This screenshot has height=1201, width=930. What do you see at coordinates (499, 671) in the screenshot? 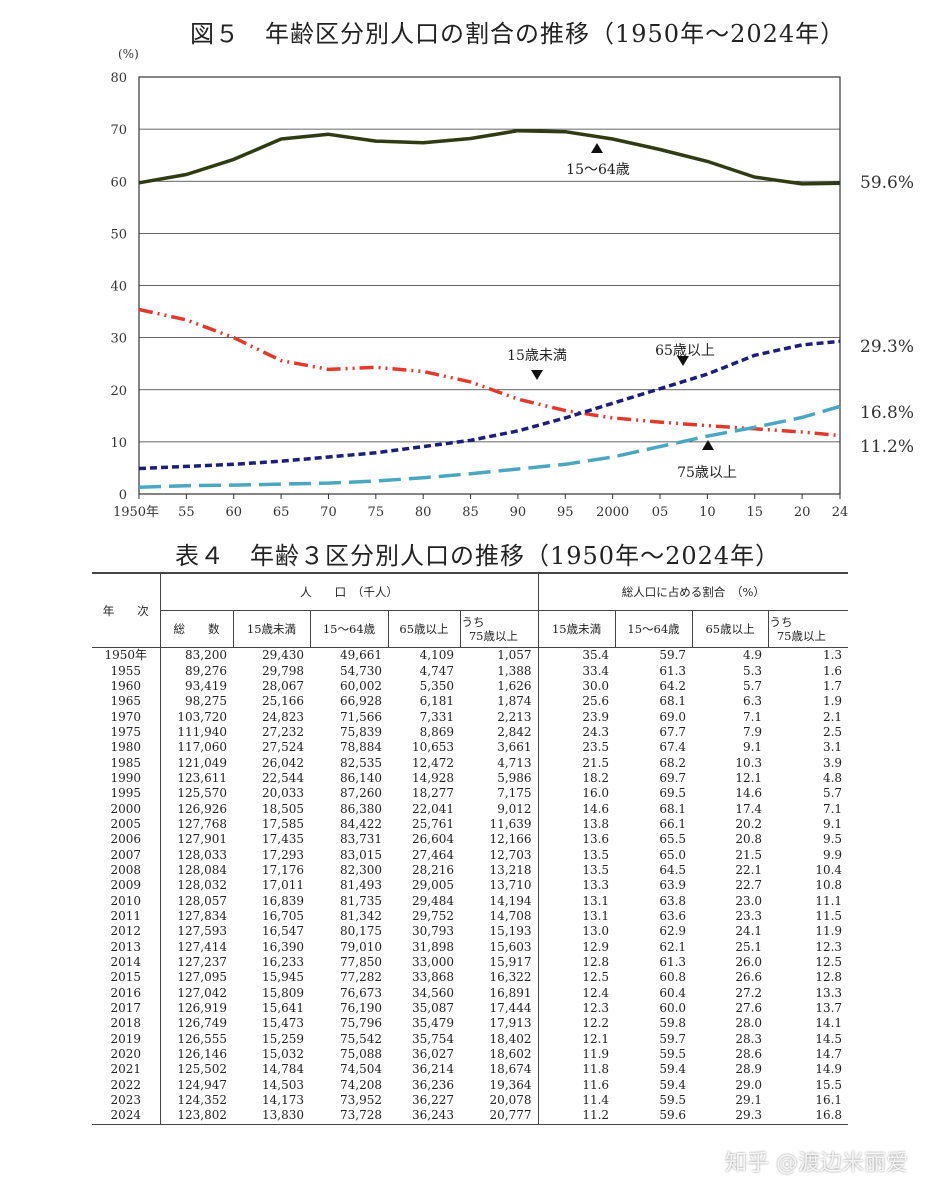
I see `value-cell: 1,388` at bounding box center [499, 671].